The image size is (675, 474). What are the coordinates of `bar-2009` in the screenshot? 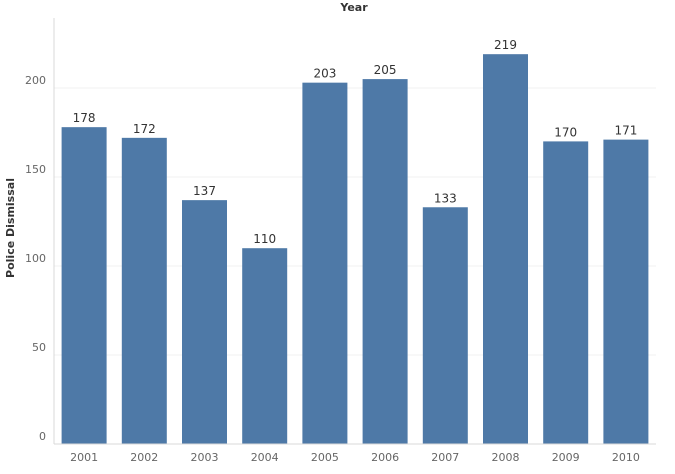 It's located at (566, 292).